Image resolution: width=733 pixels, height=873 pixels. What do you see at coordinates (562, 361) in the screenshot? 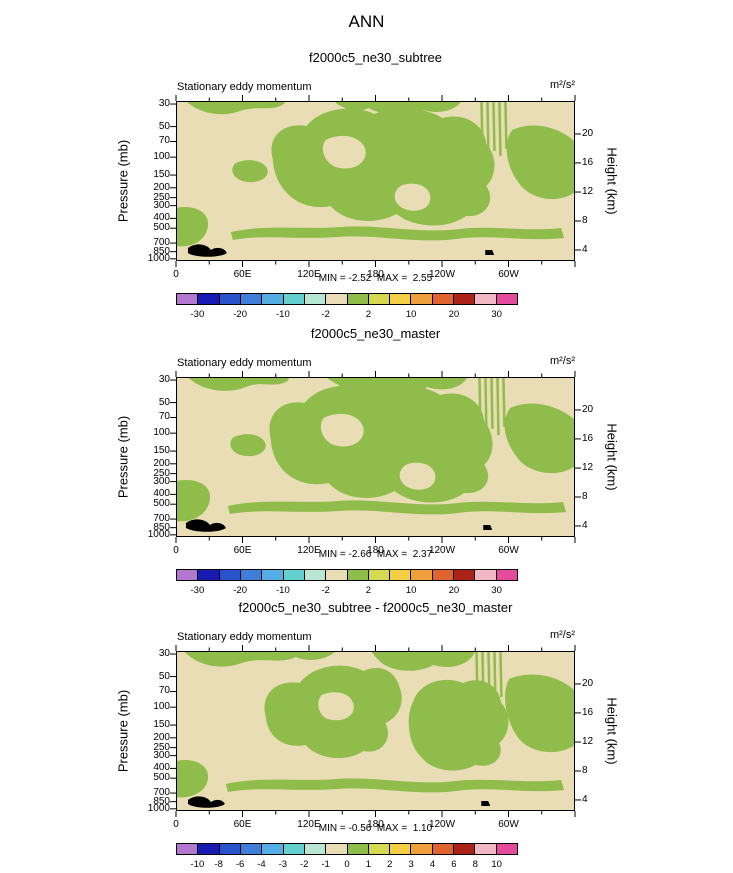
I see `units-label: m²/s²` at bounding box center [562, 361].